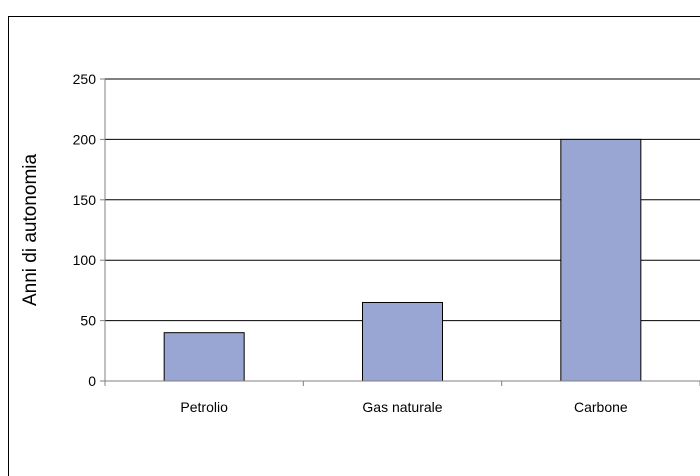  Describe the element at coordinates (601, 260) in the screenshot. I see `bar-carbone` at that location.